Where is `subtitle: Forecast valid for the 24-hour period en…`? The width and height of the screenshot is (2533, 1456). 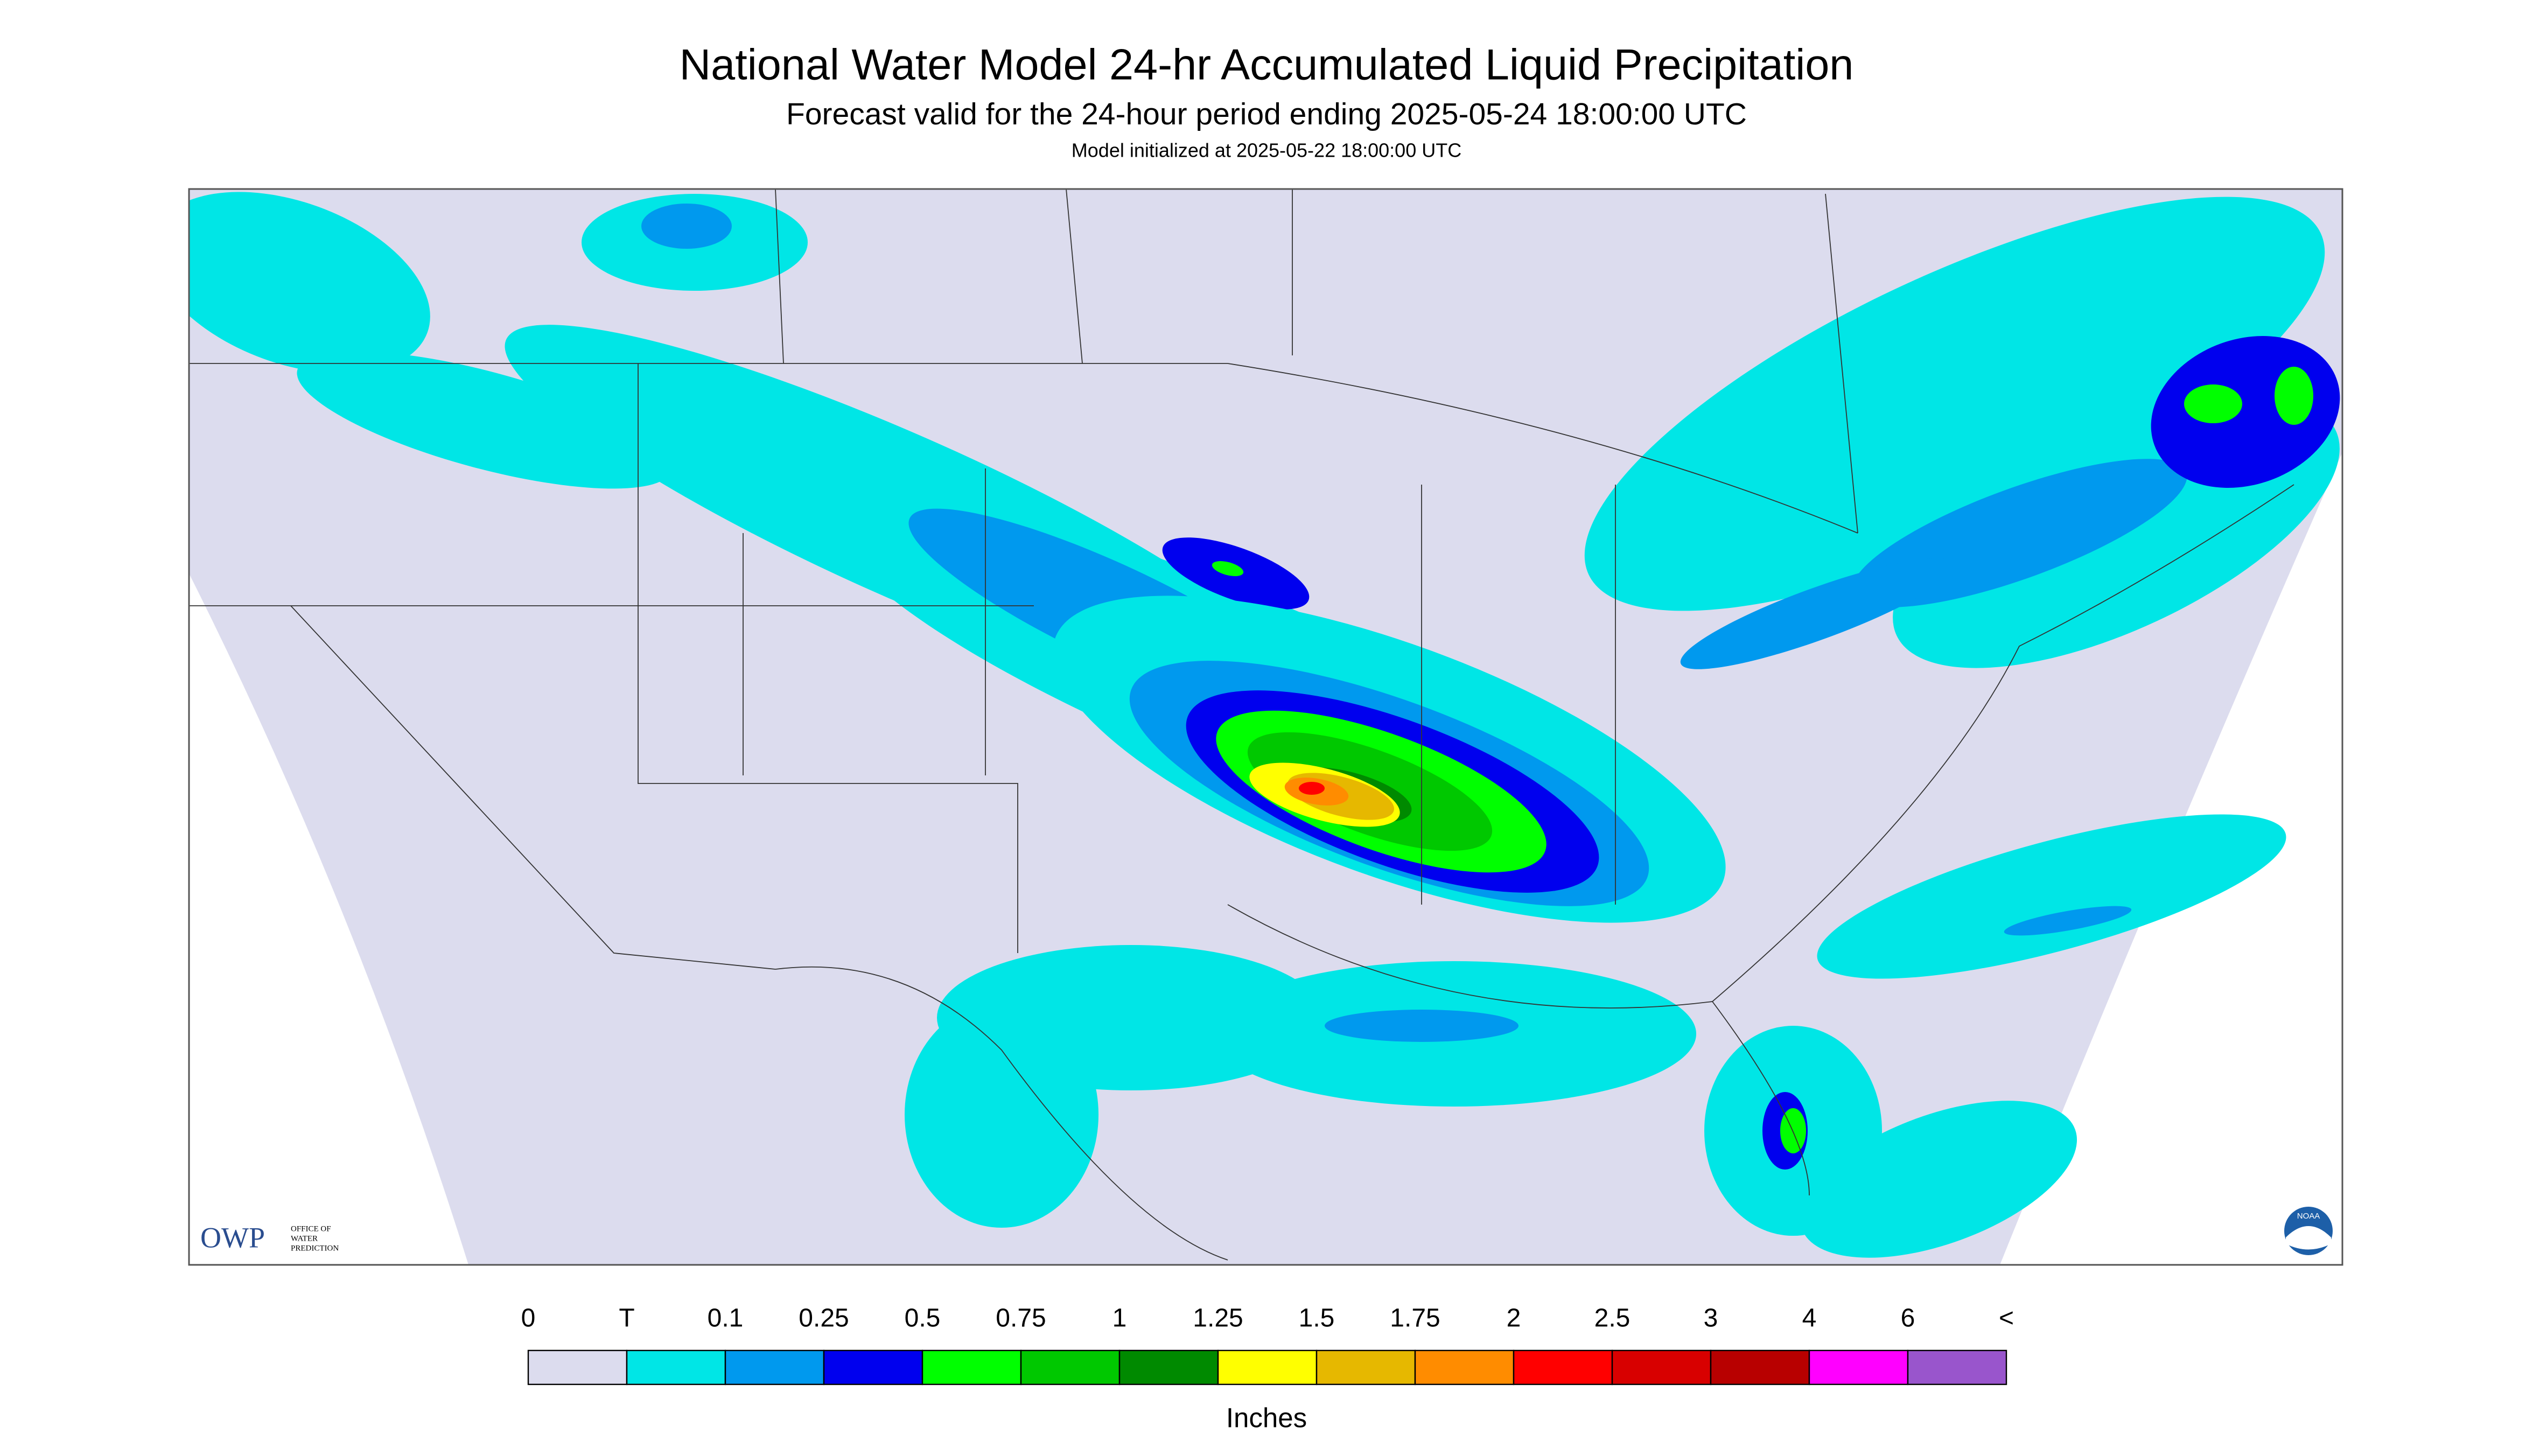
subtitle: Forecast valid for the 24-hour period en… is located at coordinates (1266, 114).